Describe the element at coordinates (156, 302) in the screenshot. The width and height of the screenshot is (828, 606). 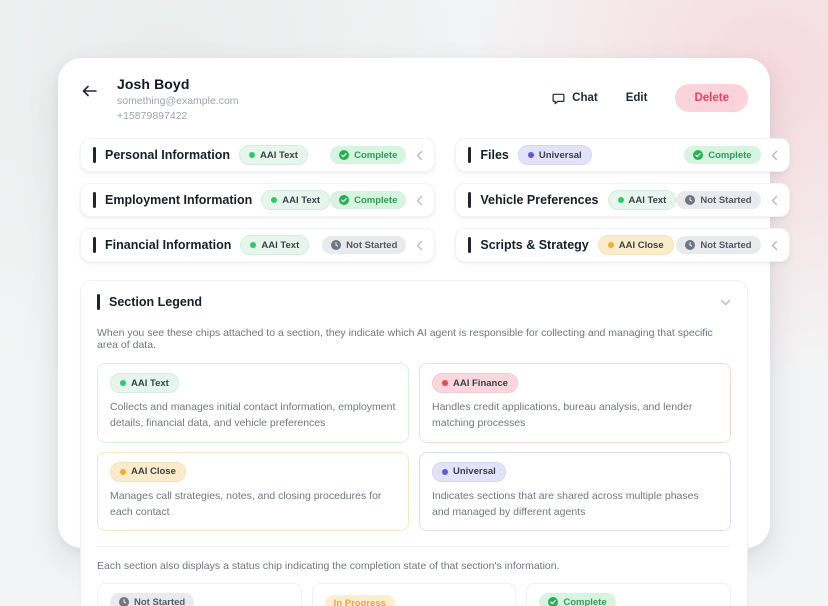
I see `section-legend-title: Section Legend` at that location.